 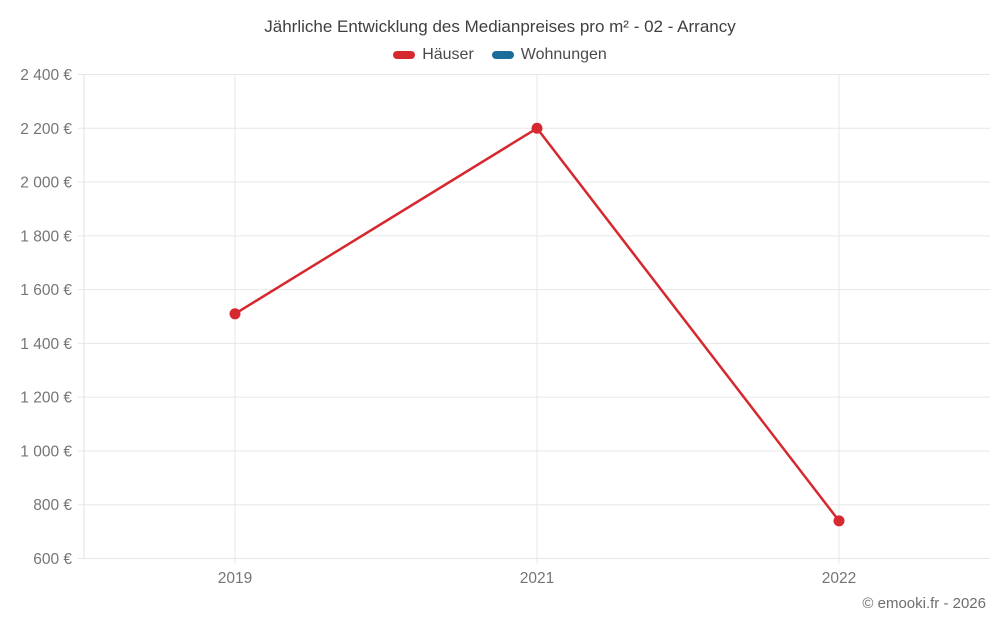 I want to click on y-tick-label: 1 000 €, so click(x=46, y=451).